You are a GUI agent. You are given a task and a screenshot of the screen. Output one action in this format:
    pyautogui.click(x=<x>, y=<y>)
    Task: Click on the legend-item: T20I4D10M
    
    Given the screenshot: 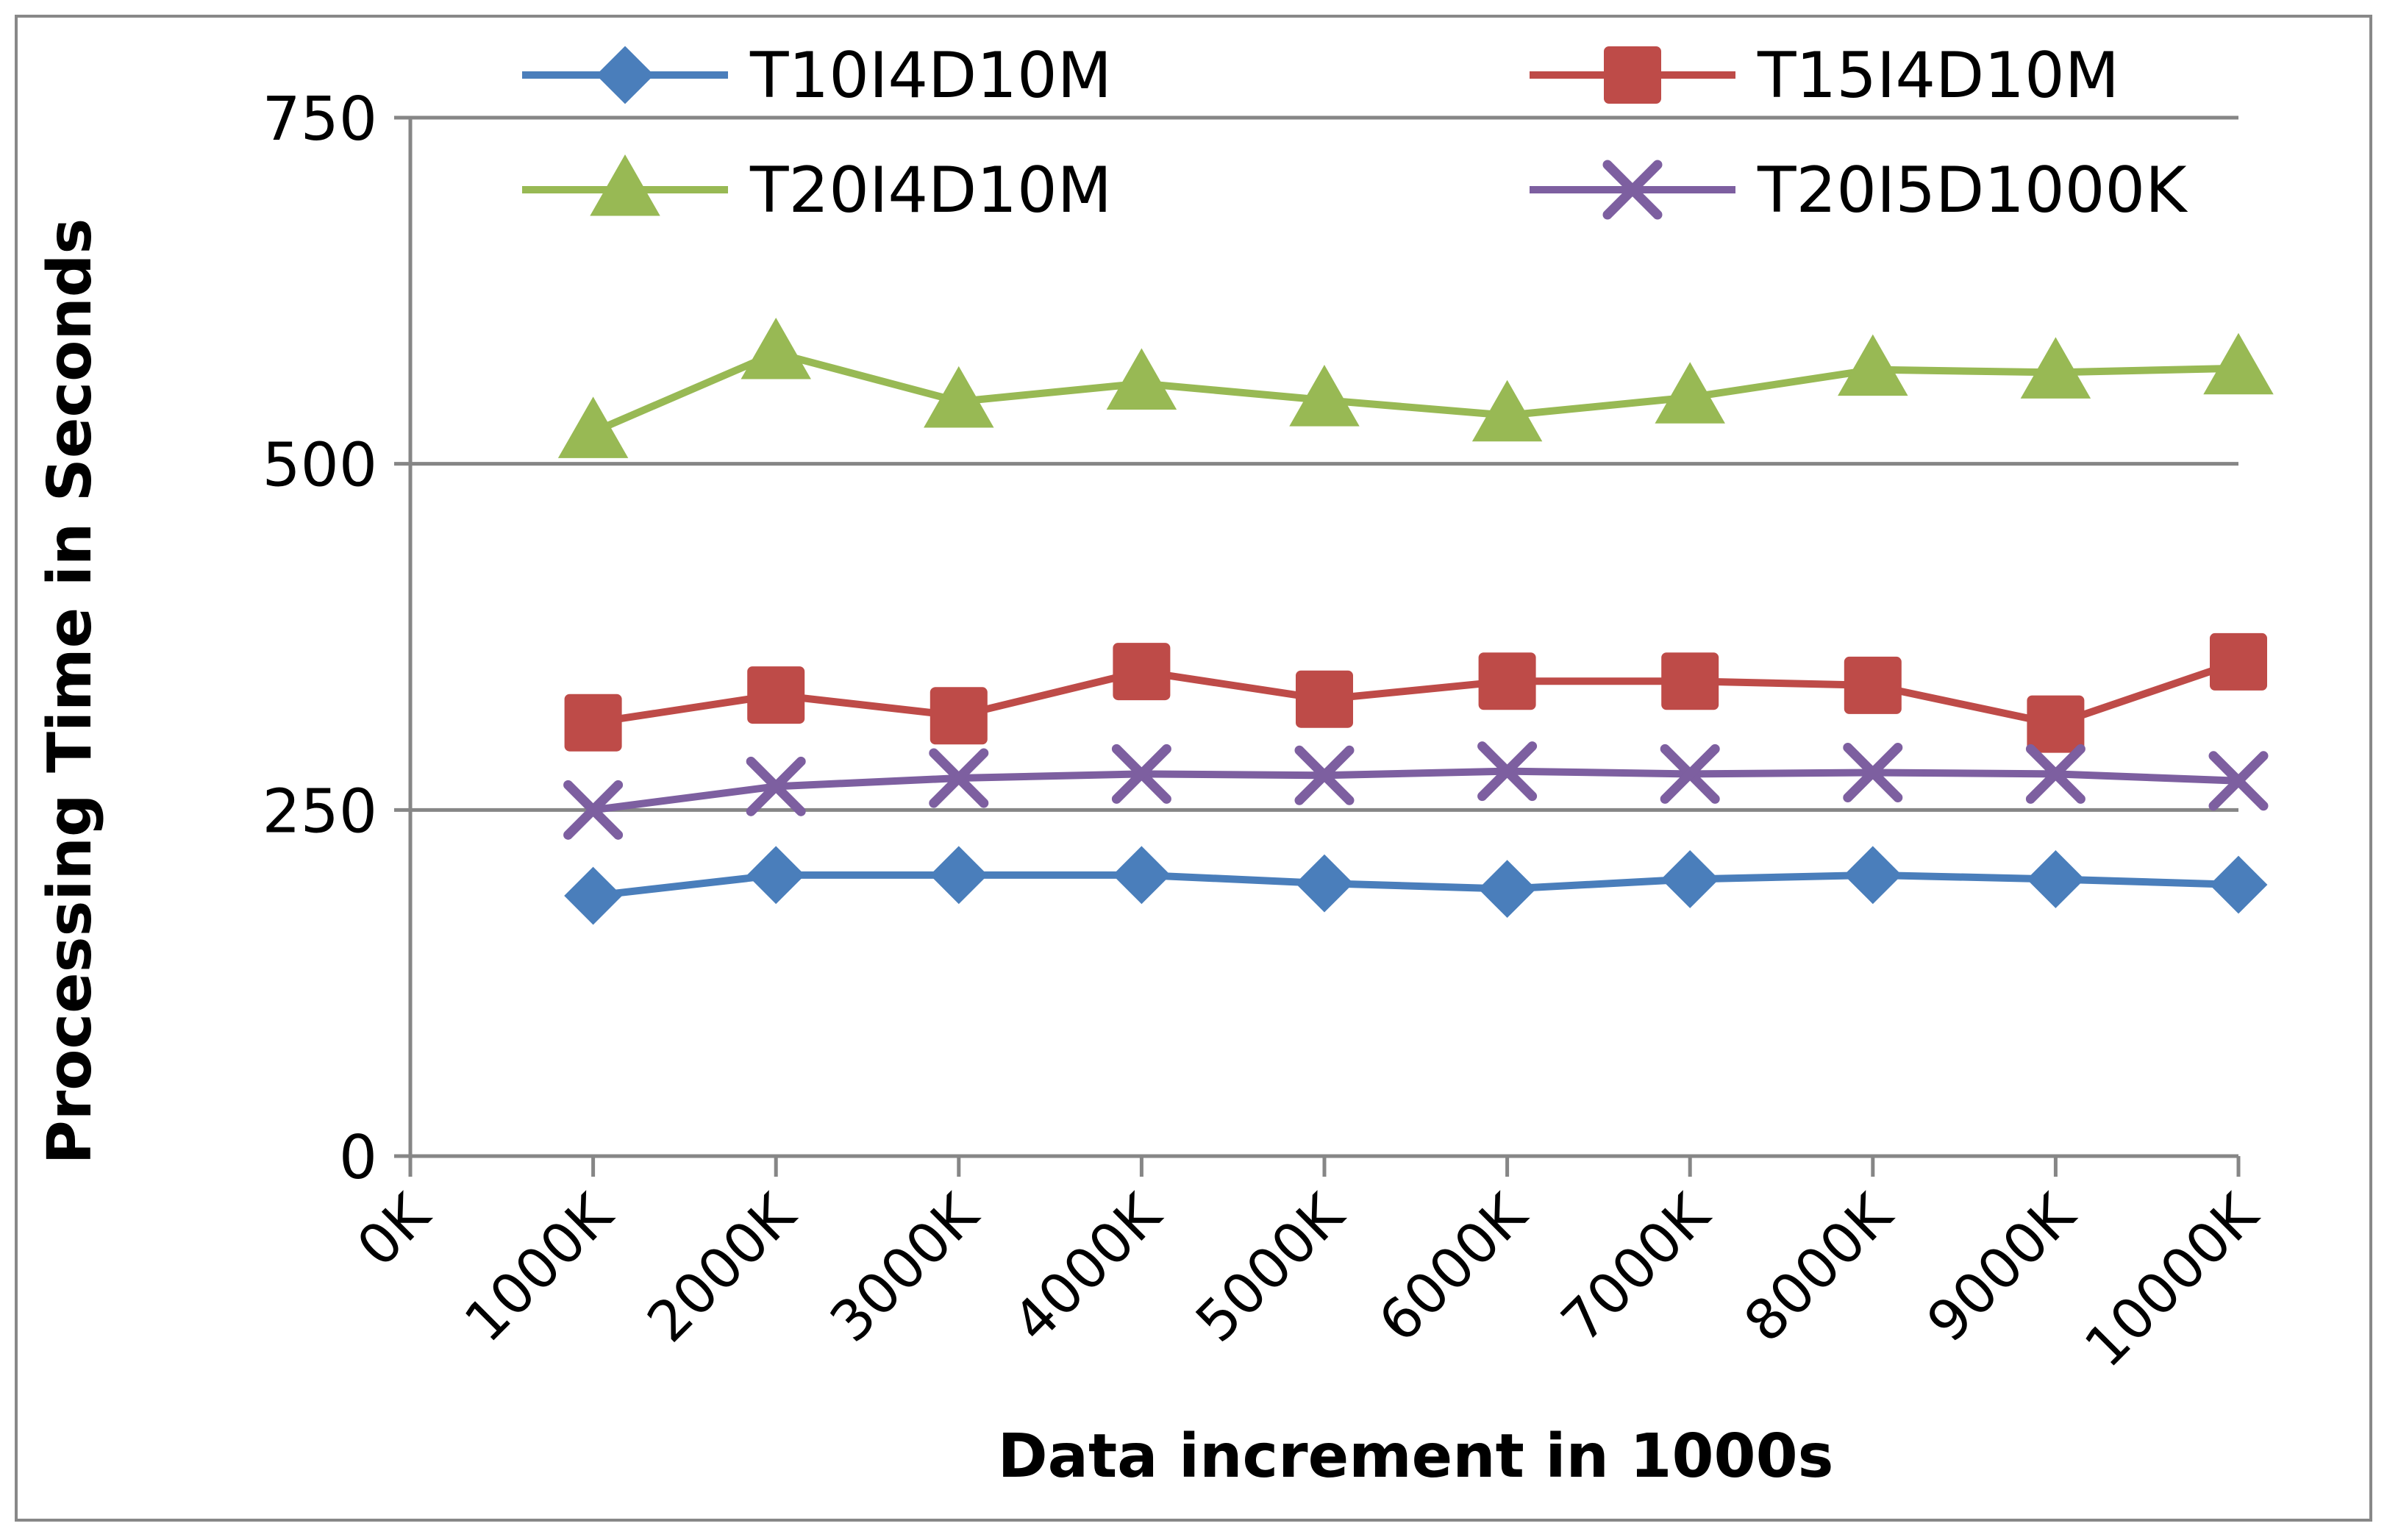 What is the action you would take?
    pyautogui.click(x=817, y=190)
    